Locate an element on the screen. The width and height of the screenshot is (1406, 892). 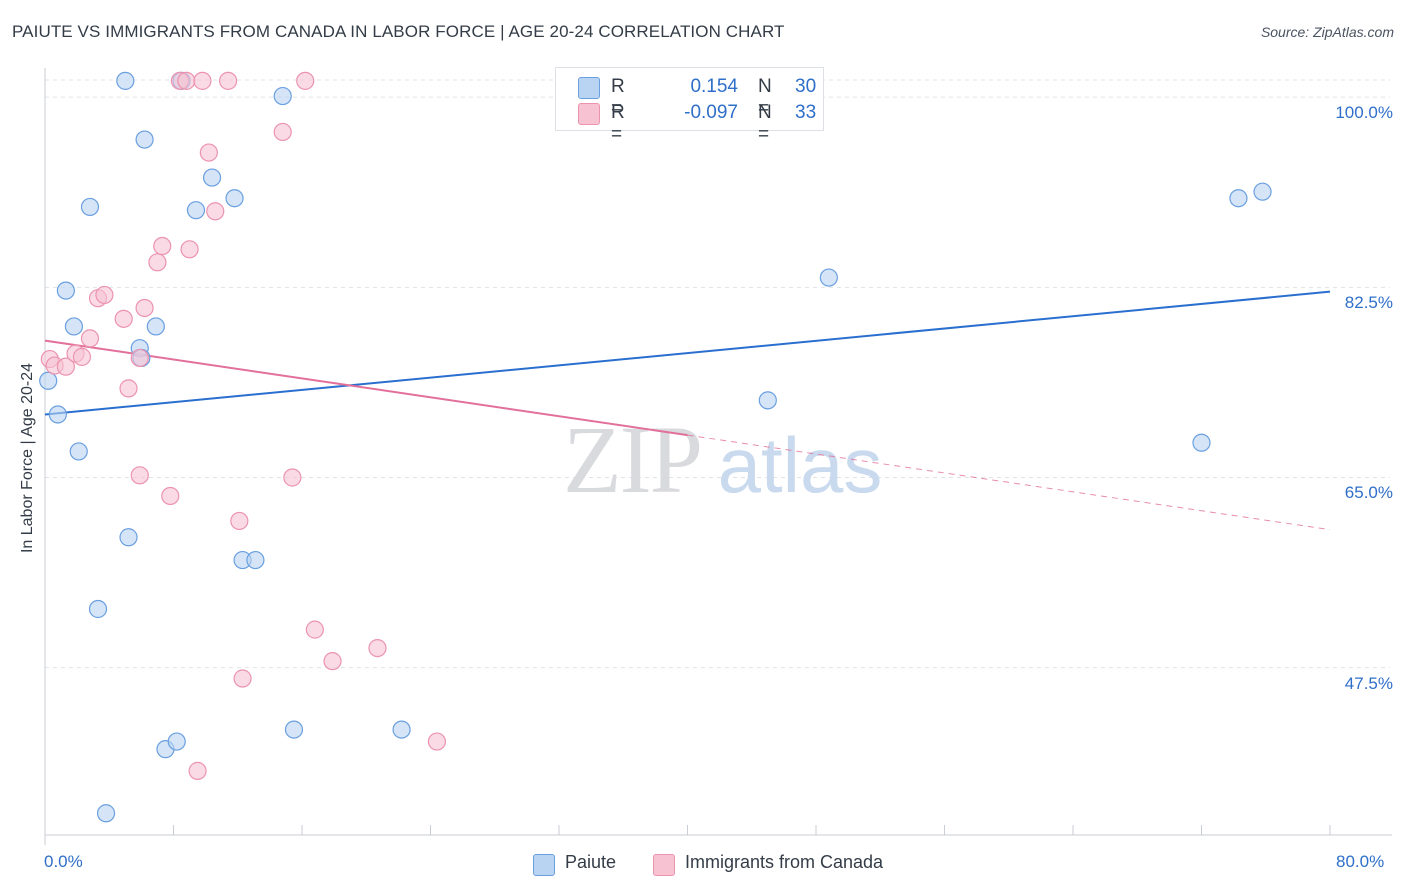
watermark-zip: ZIP is located at coordinates (632, 459).